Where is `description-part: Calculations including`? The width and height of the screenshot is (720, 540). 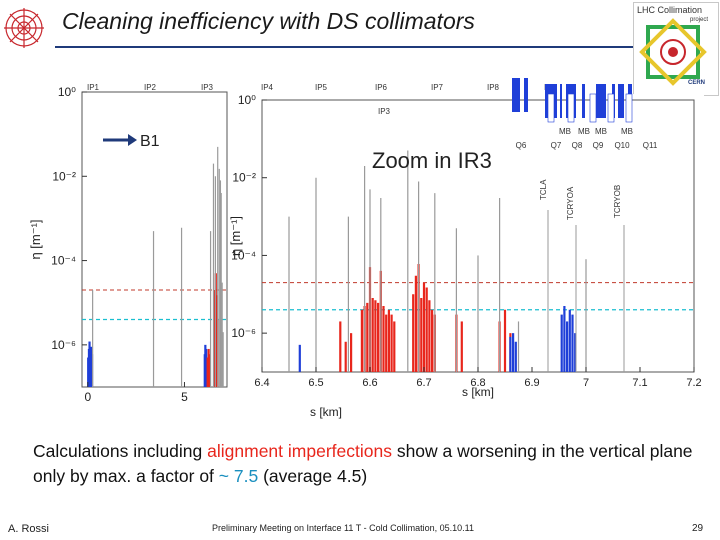
description-part: Calculations including is located at coordinates (120, 451).